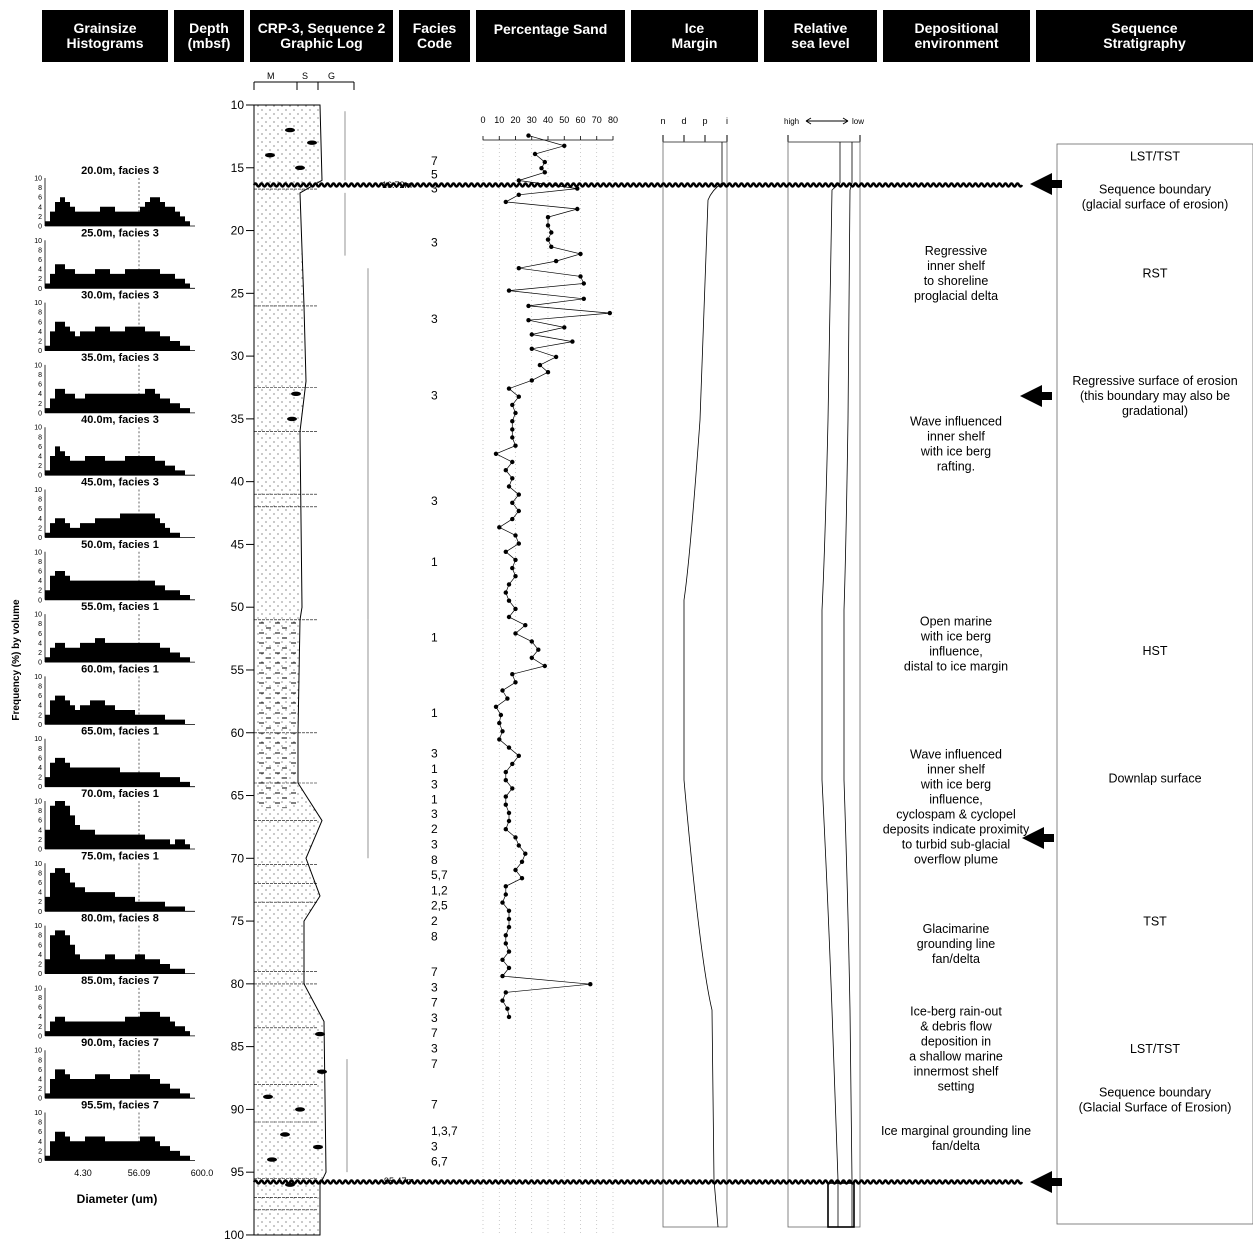 This screenshot has width=1253, height=1240. I want to click on ice-margin-tick-label: i, so click(727, 121).